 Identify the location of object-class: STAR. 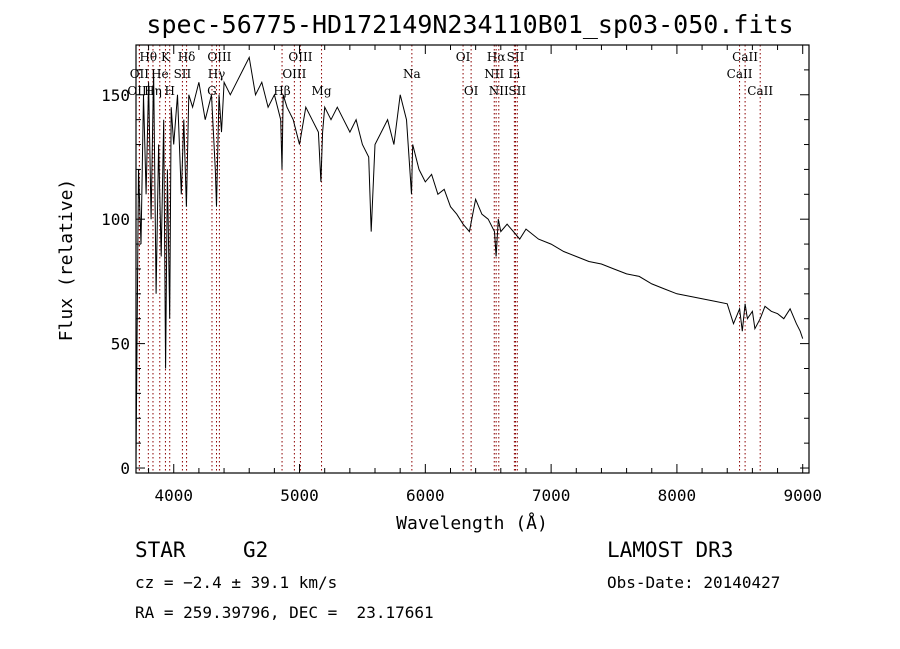
(160, 550).